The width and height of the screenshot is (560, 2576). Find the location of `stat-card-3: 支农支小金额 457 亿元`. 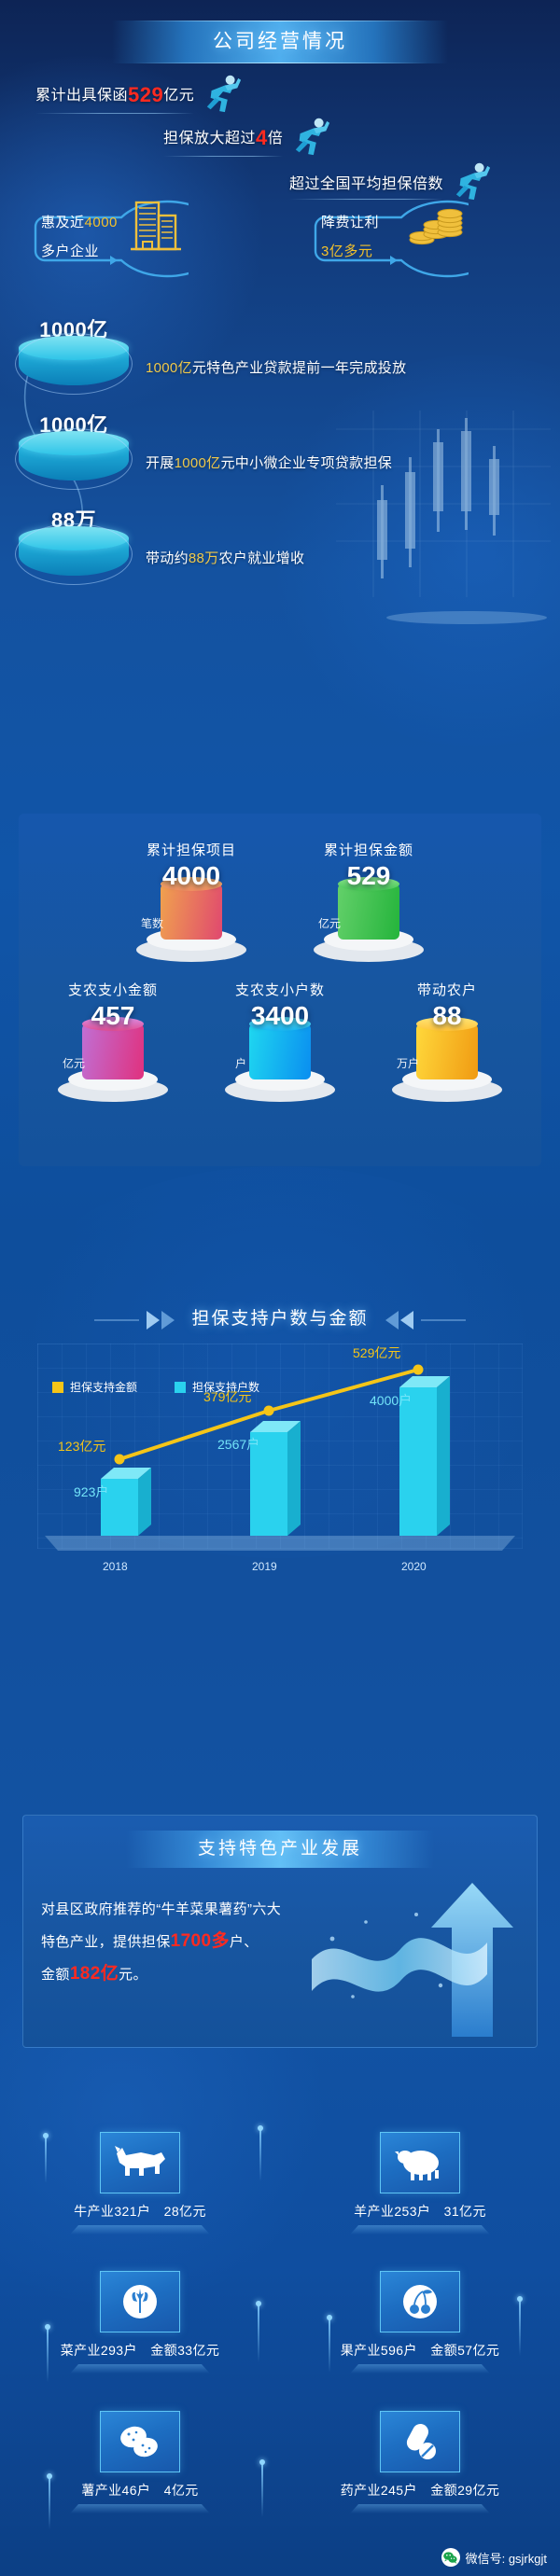

stat-card-3: 支农支小金额 457 亿元 is located at coordinates (113, 1042).